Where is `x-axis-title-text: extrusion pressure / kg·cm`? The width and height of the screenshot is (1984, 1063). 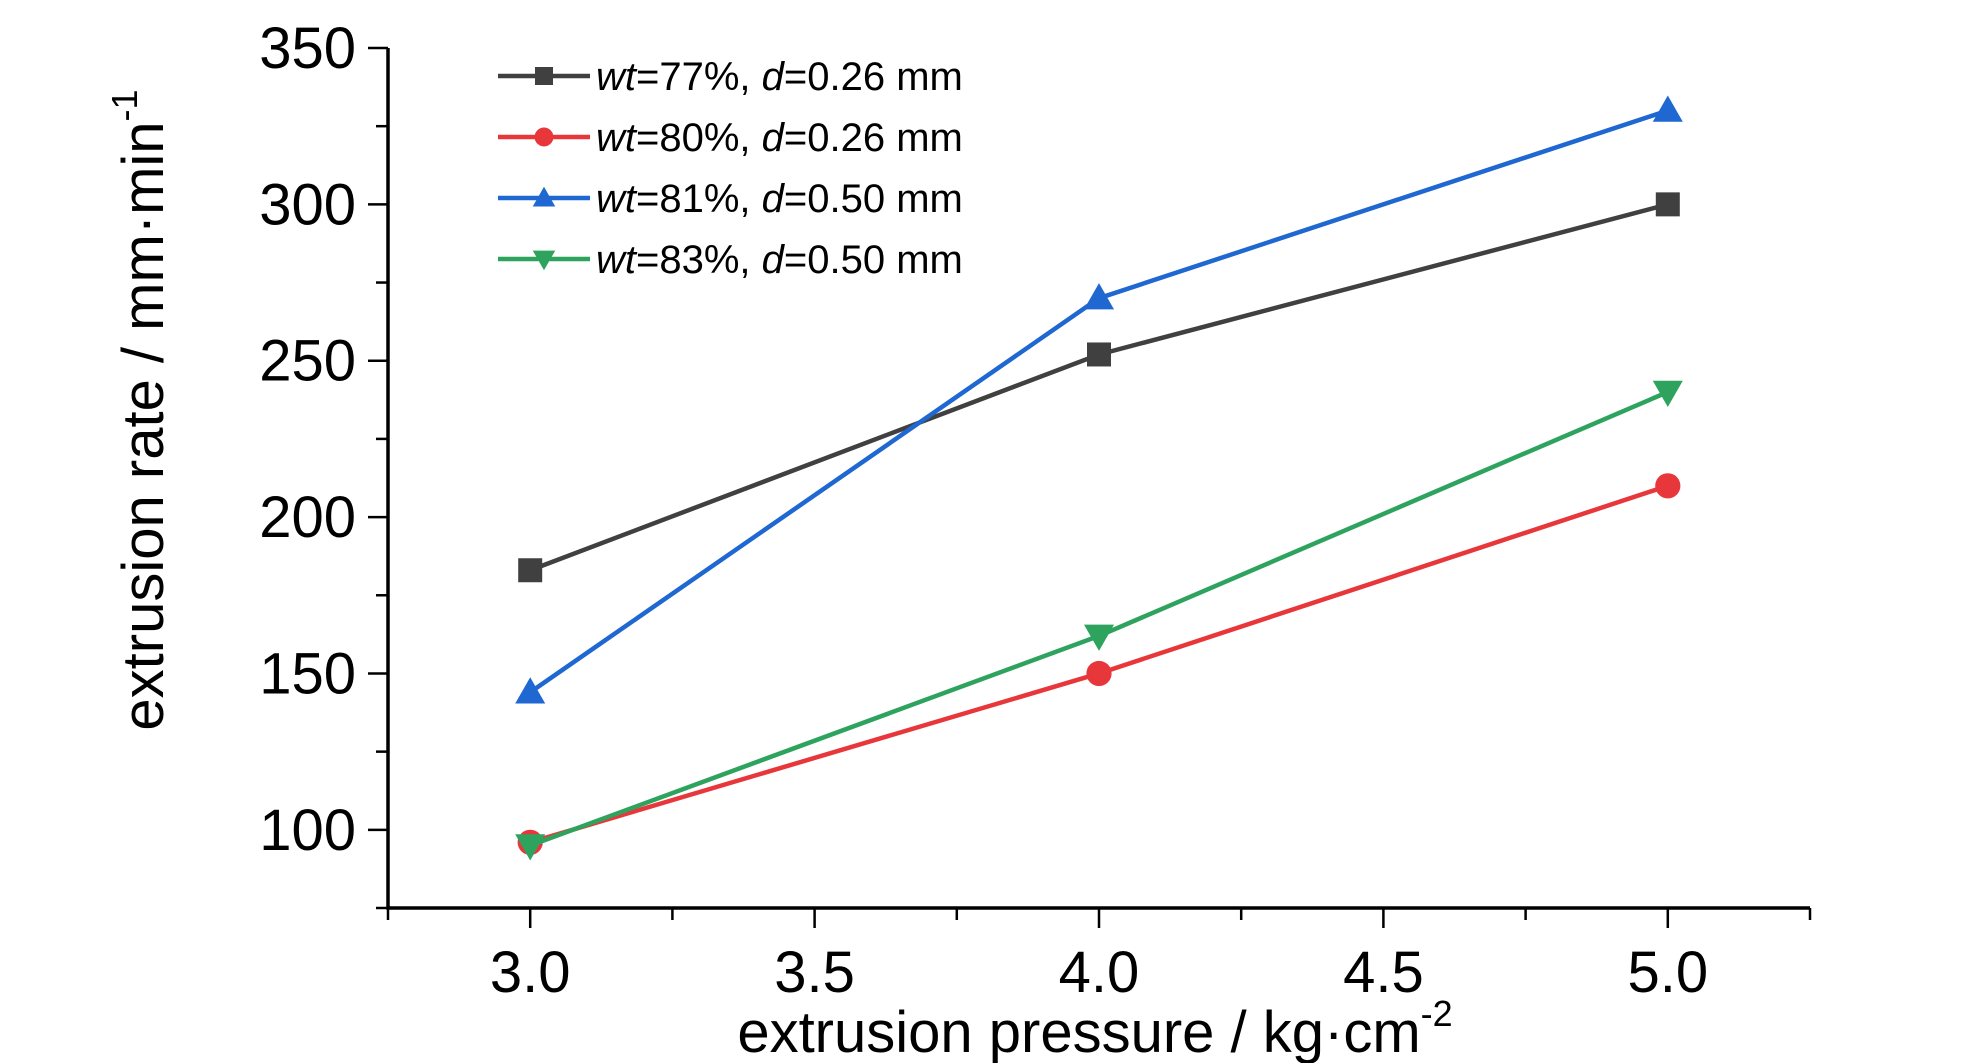 x-axis-title-text: extrusion pressure / kg·cm is located at coordinates (1078, 1031).